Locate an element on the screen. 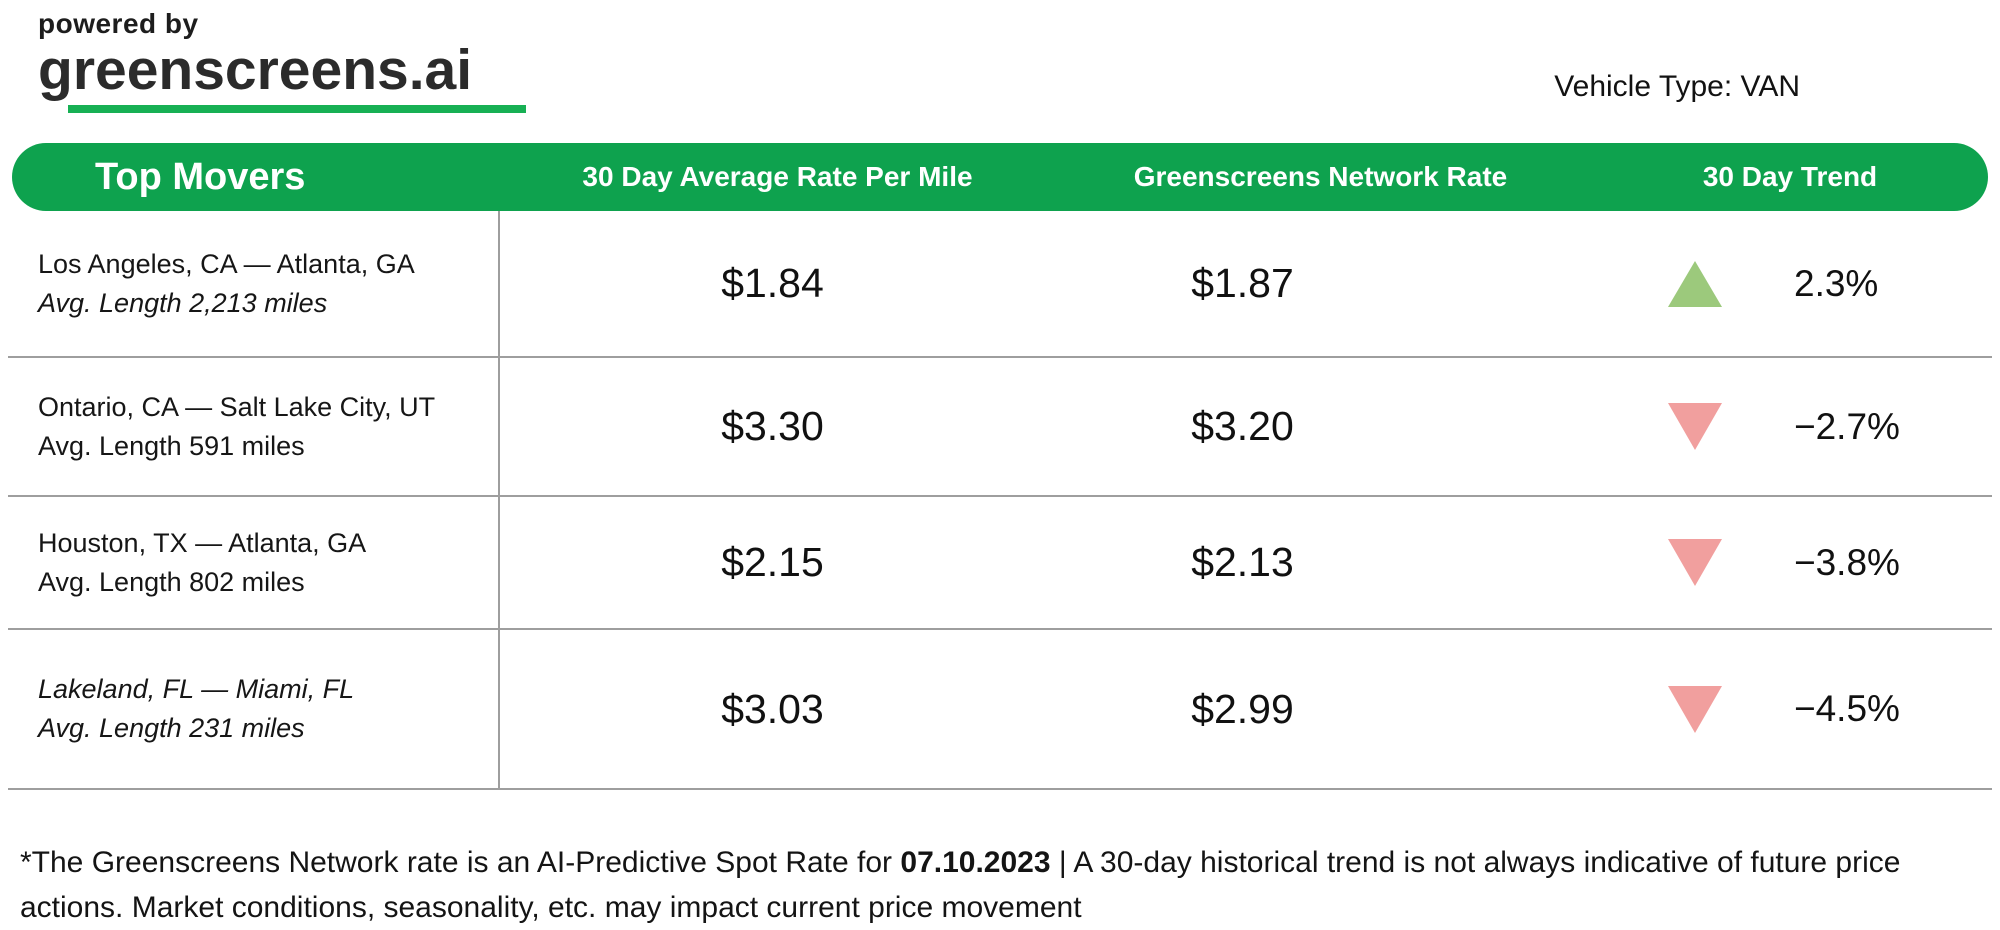  trend-percent: −4.5% is located at coordinates (1847, 708).